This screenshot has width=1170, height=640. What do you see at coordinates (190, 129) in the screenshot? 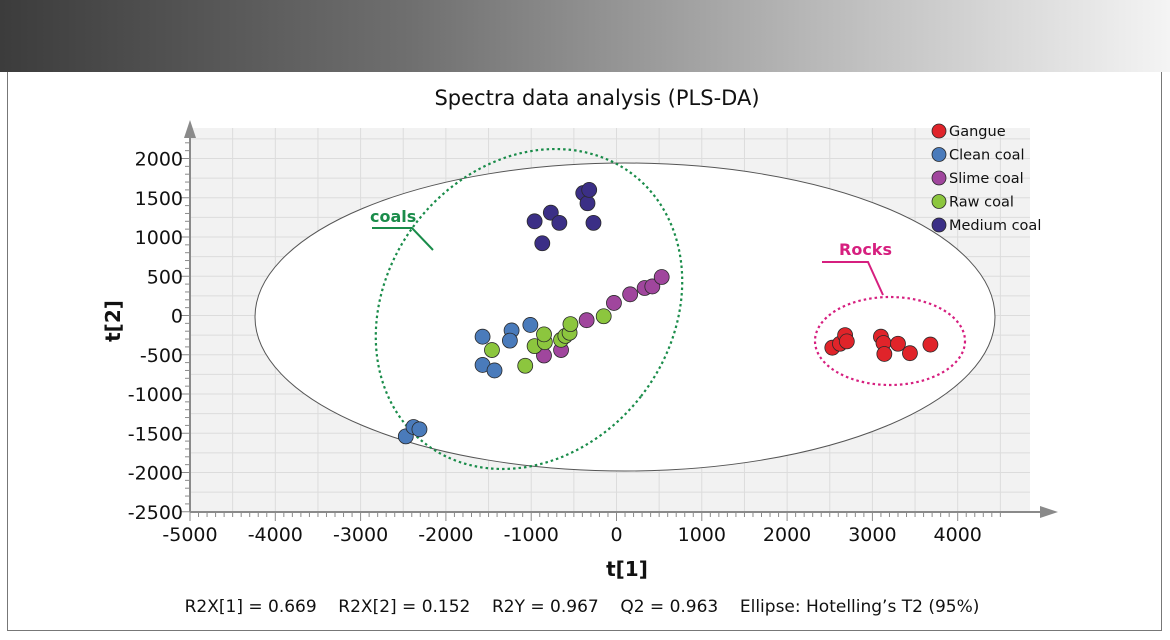
I see `y-axis-arrow` at bounding box center [190, 129].